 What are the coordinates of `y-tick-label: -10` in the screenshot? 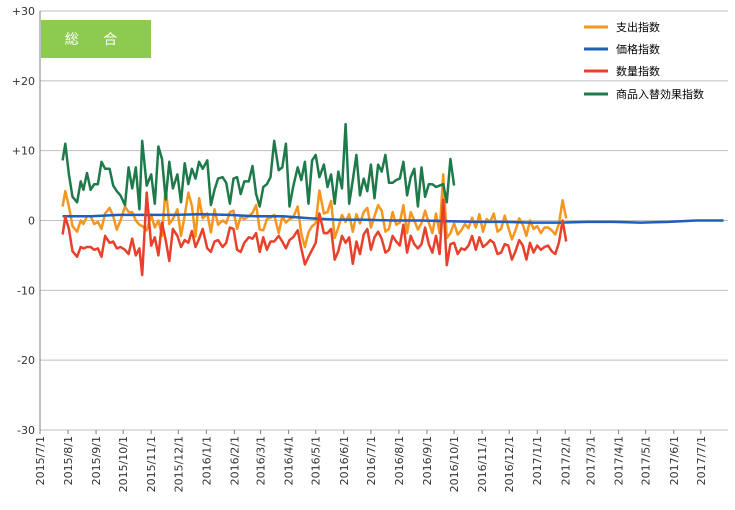 It's located at (26, 290).